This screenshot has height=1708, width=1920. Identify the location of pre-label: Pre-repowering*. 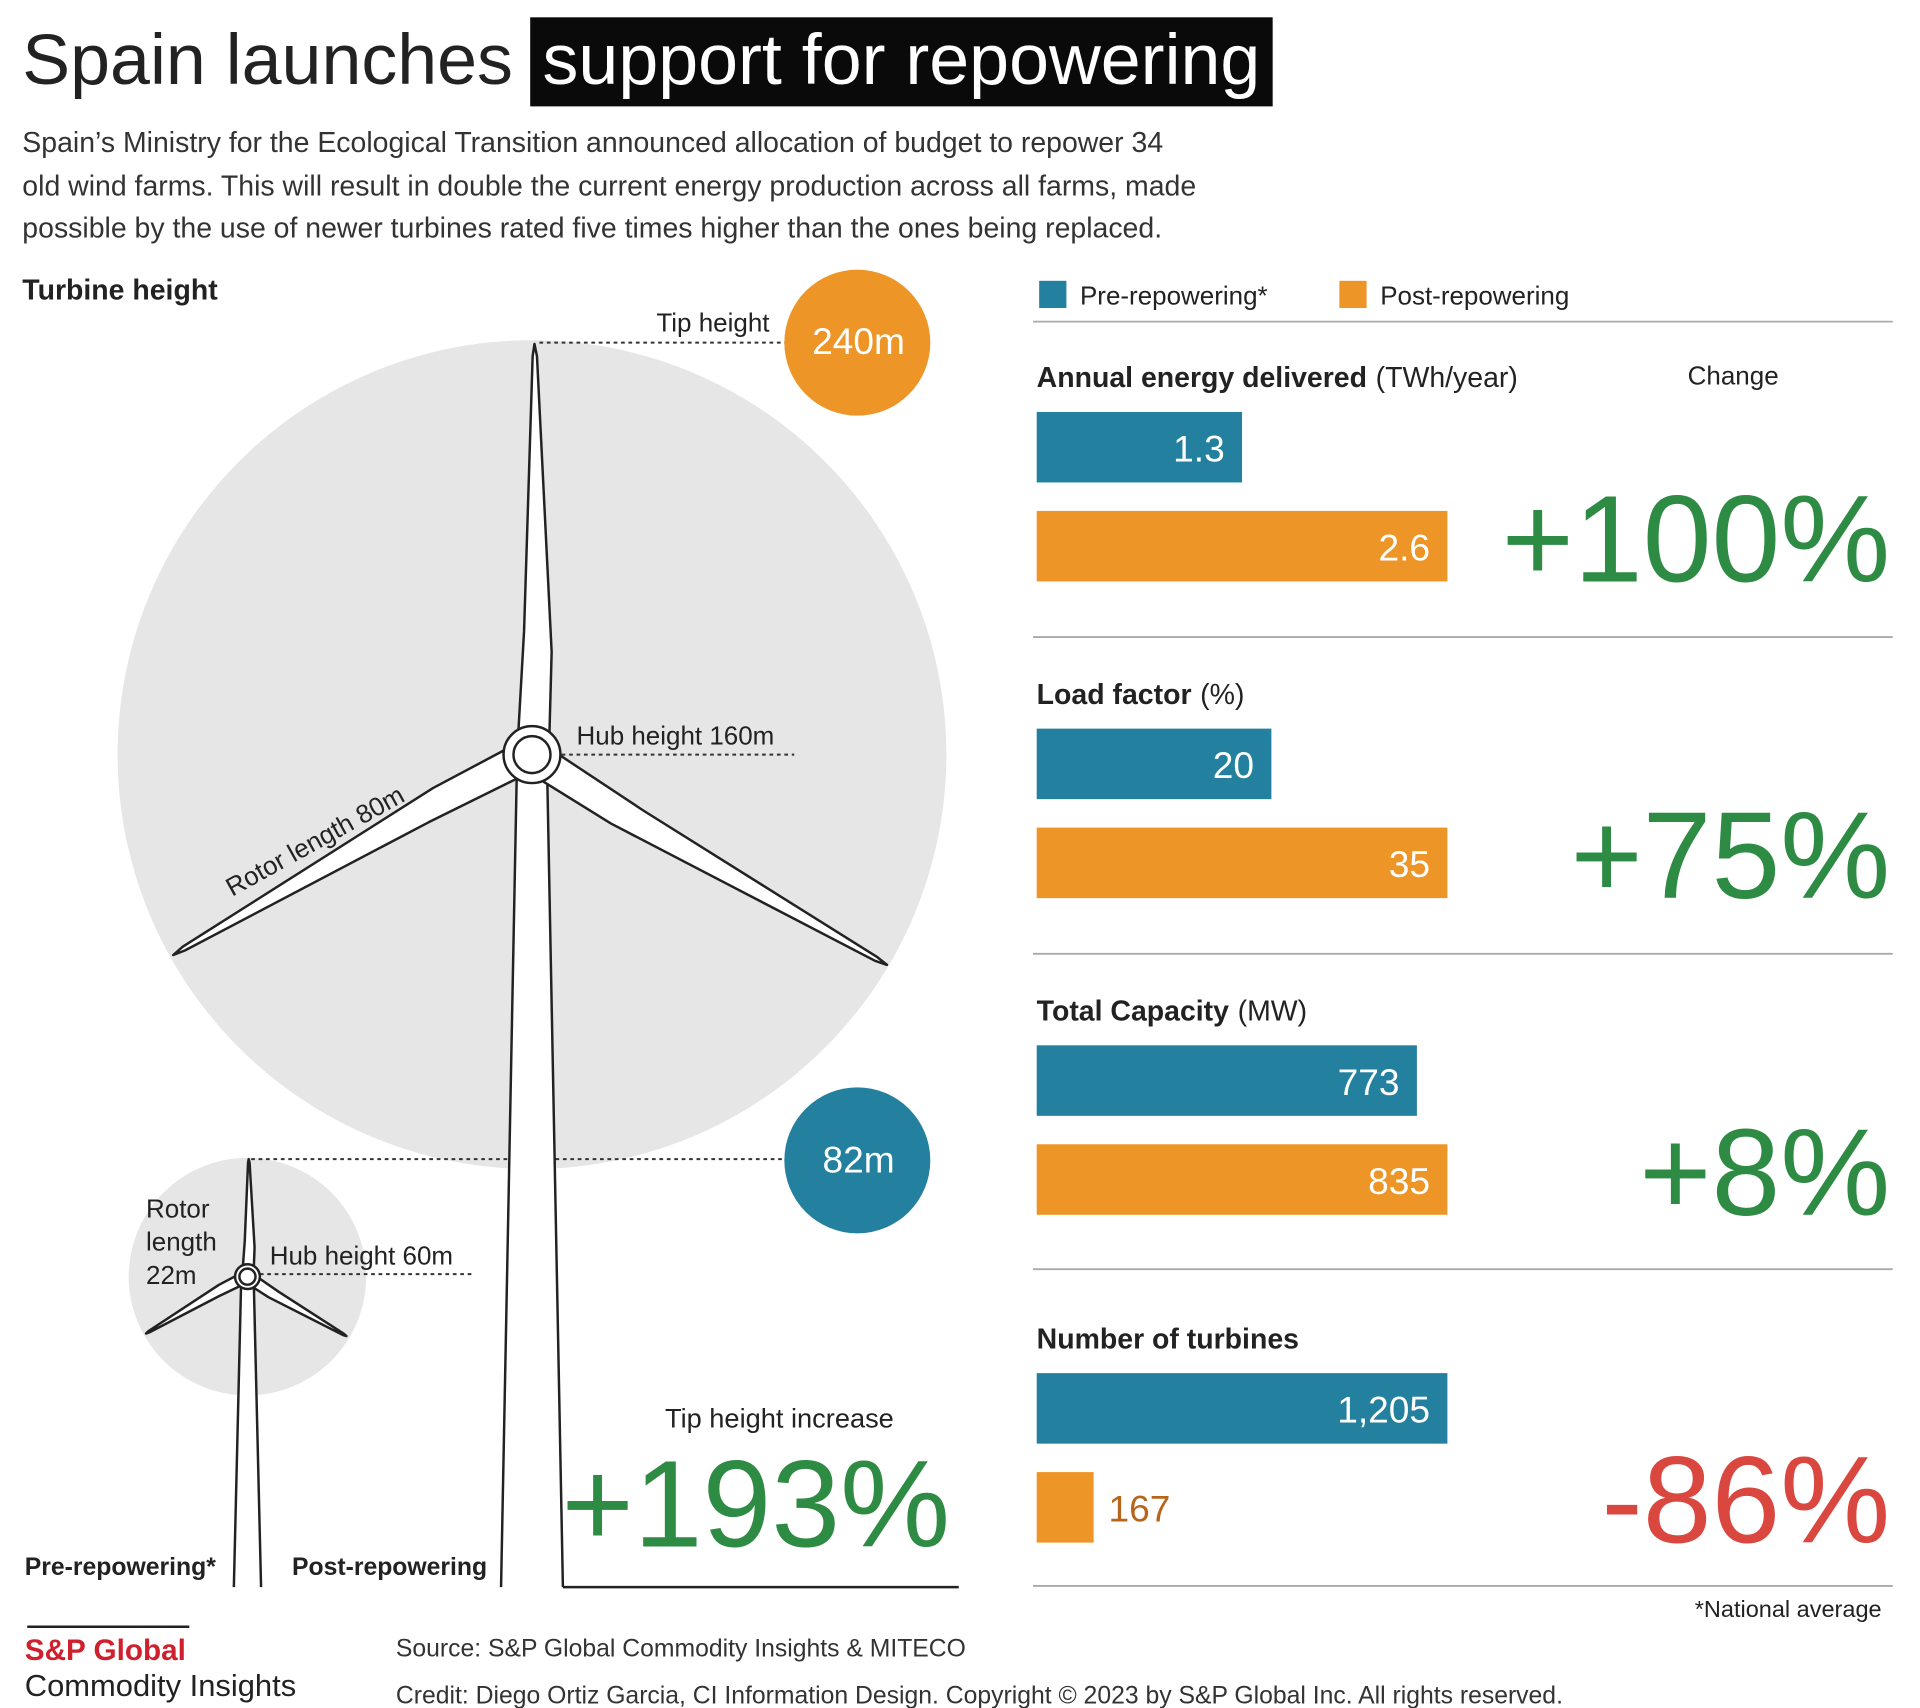
(120, 1567).